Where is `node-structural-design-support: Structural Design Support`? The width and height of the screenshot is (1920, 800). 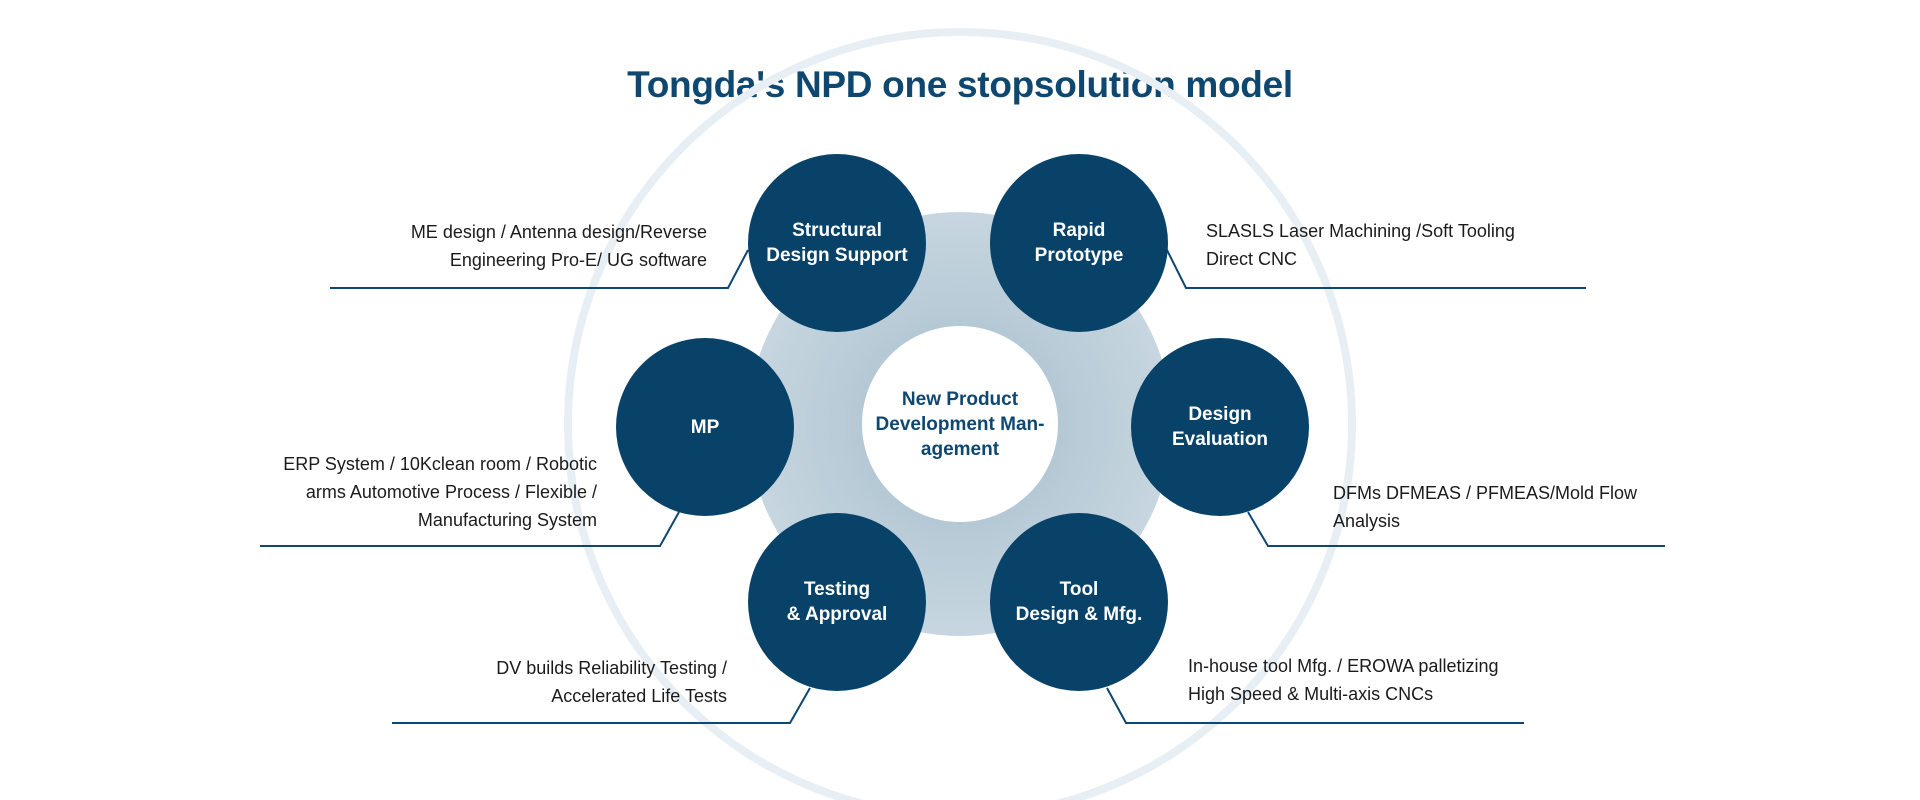
node-structural-design-support: Structural Design Support is located at coordinates (837, 243).